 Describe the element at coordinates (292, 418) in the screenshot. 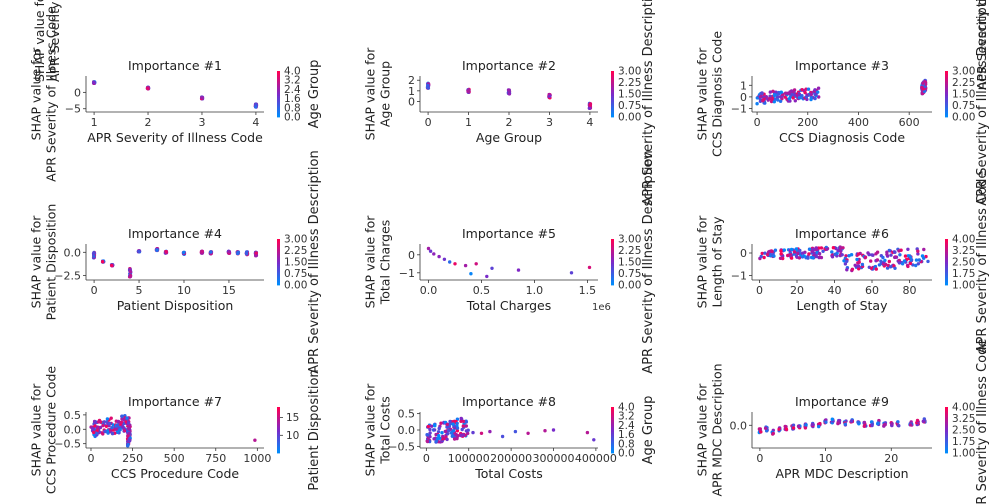

I see `colorbar-tick-label: 15` at that location.